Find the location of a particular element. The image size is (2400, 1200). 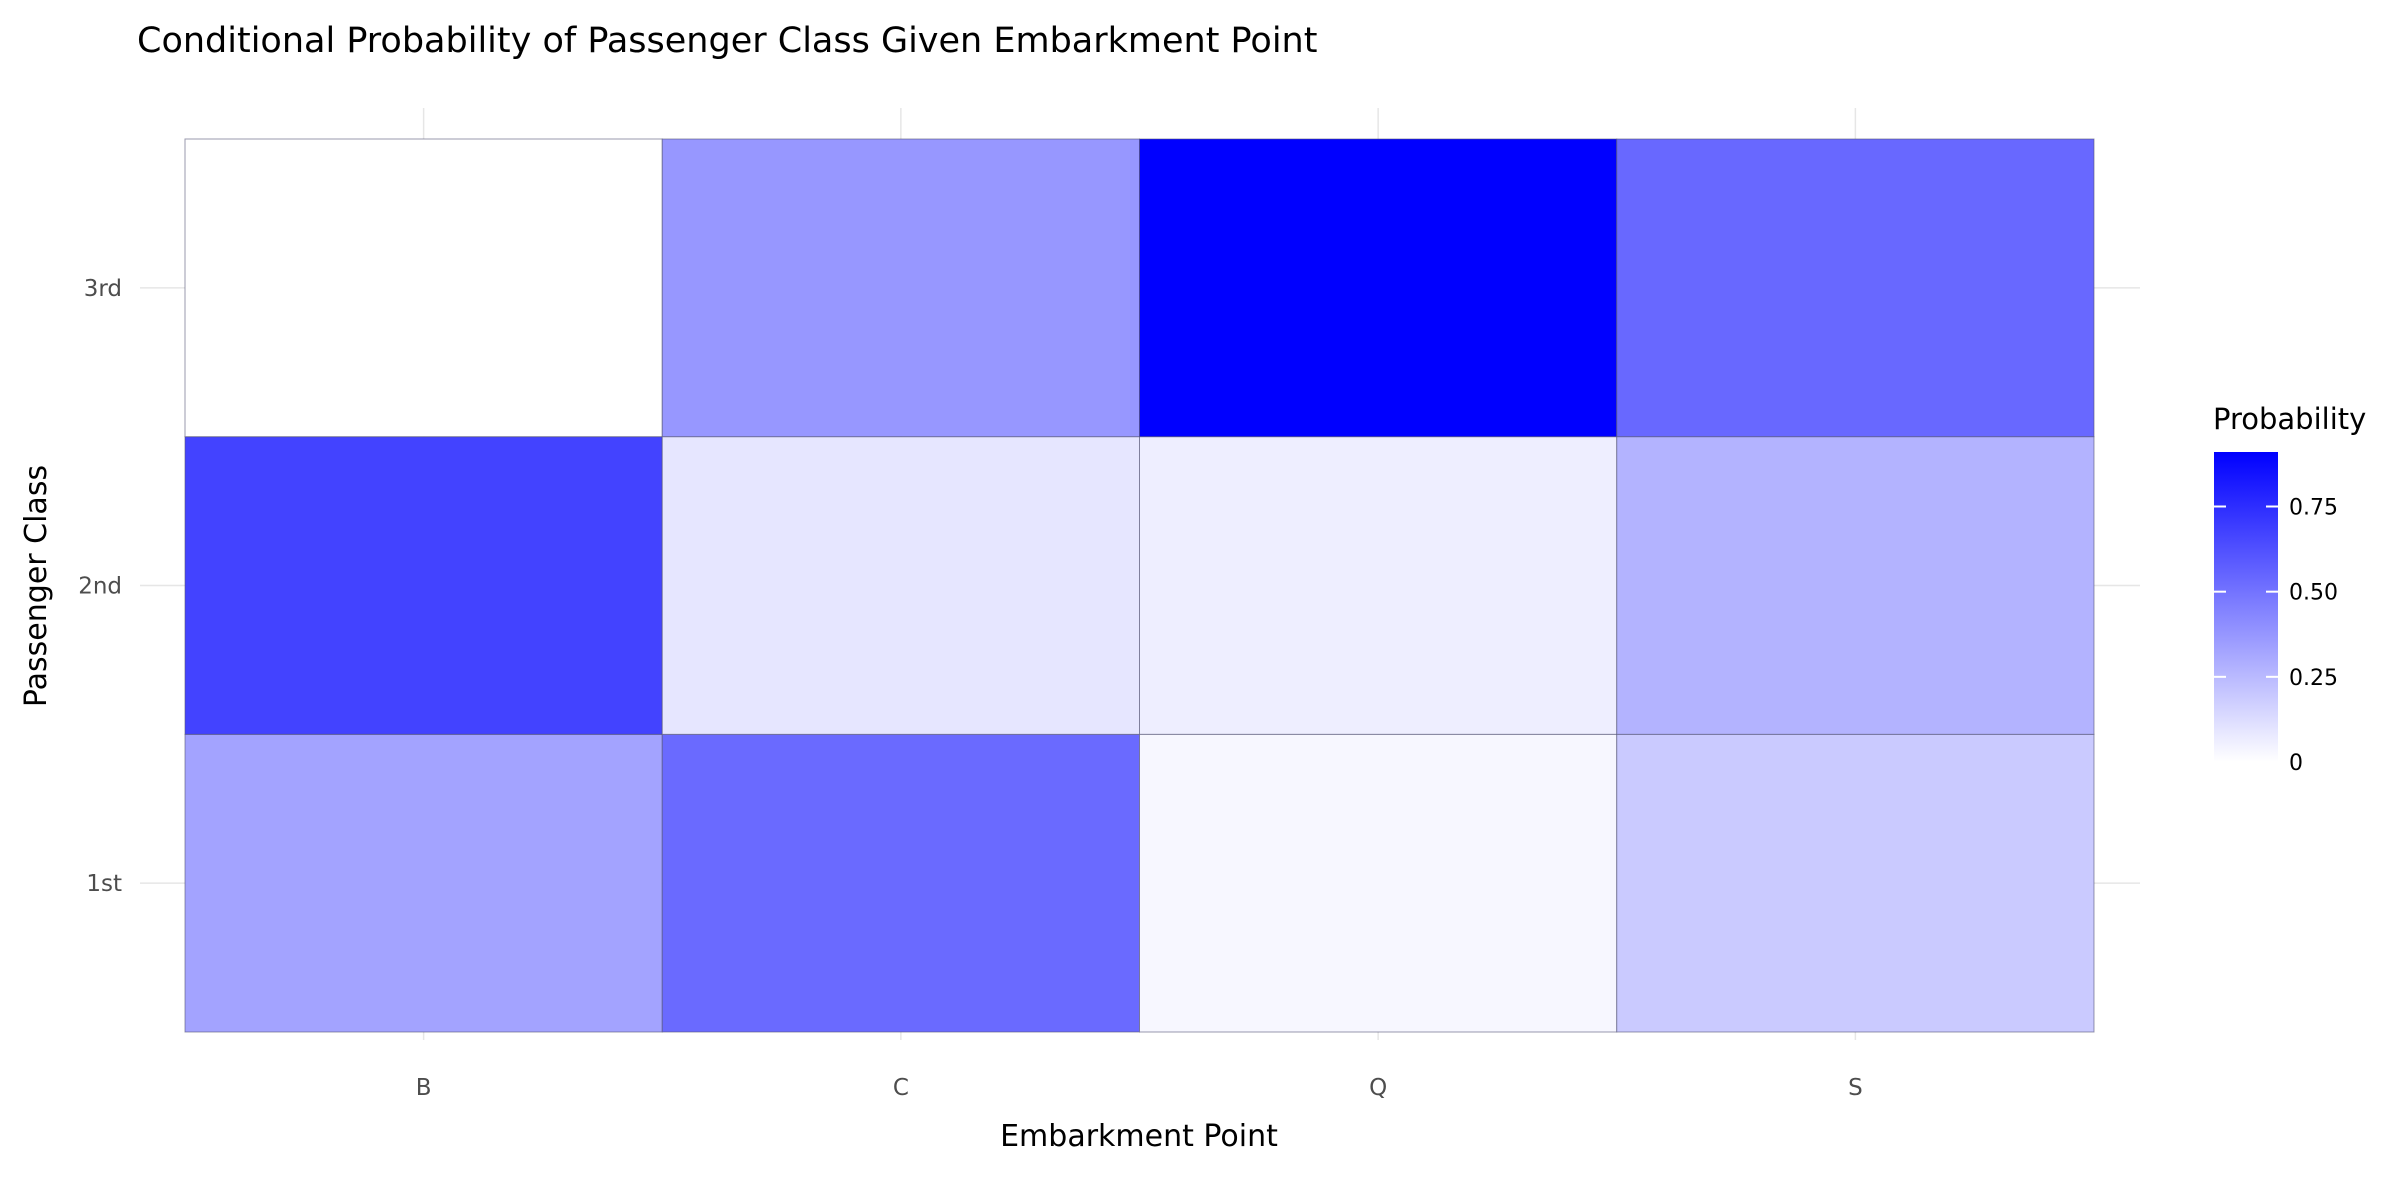

heatmap-cell-b-2nd is located at coordinates (423, 585).